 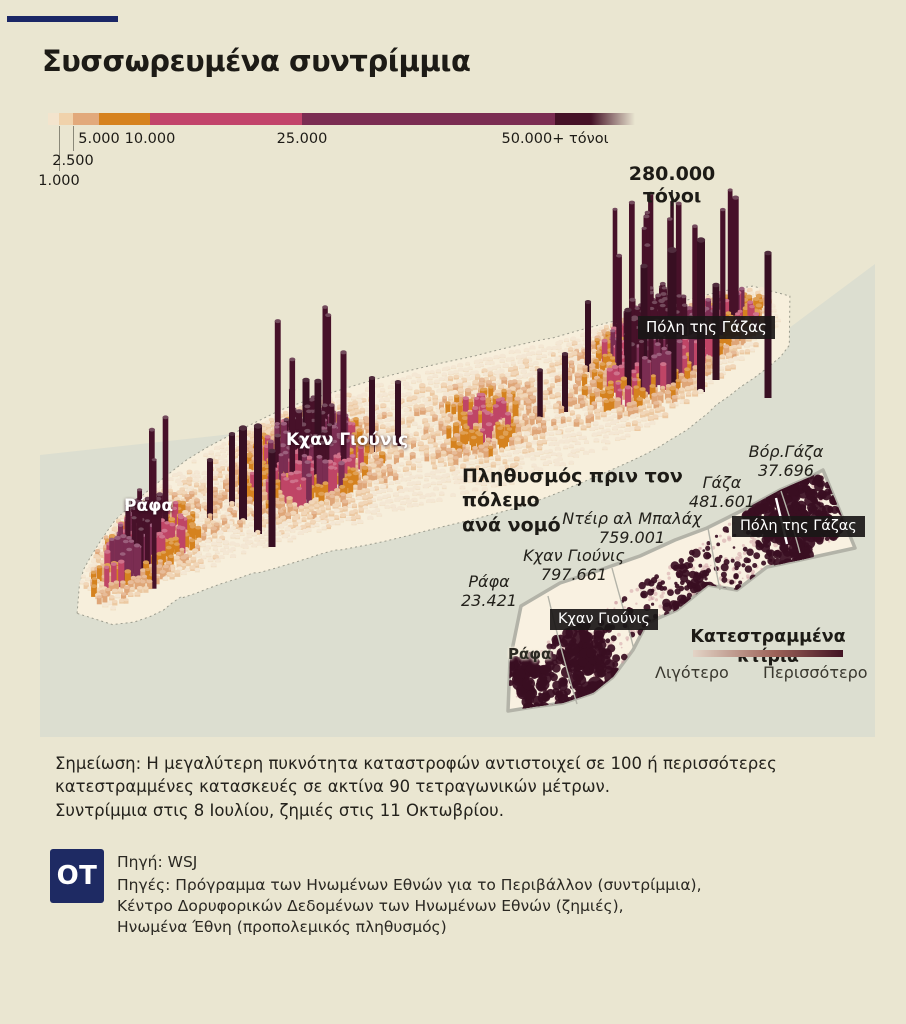 I want to click on population-label-gaza: Γάζα 481.601, so click(x=722, y=492).